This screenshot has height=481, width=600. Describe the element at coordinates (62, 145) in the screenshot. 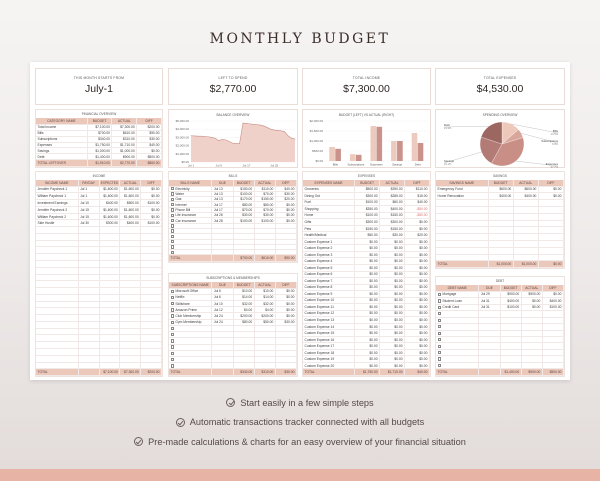

I see `row-name: Expenses` at that location.